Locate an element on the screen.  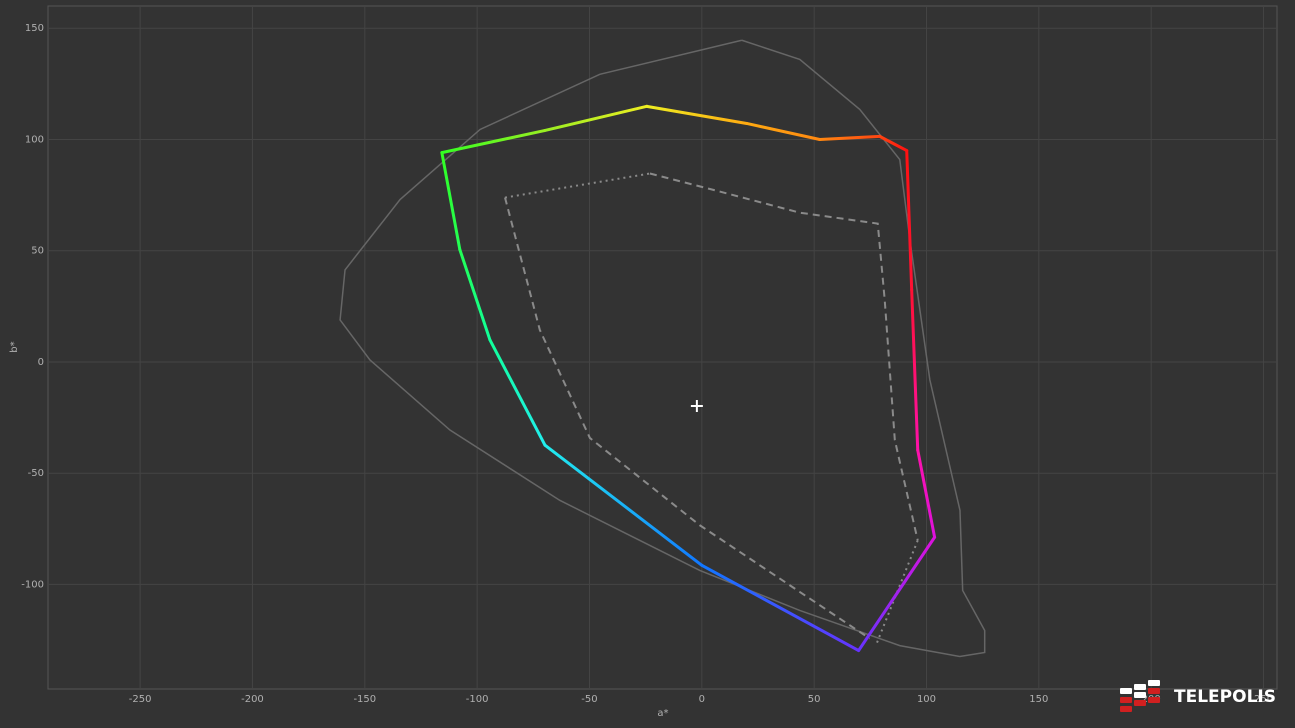
y-tick-label: 100 is located at coordinates (34, 139).